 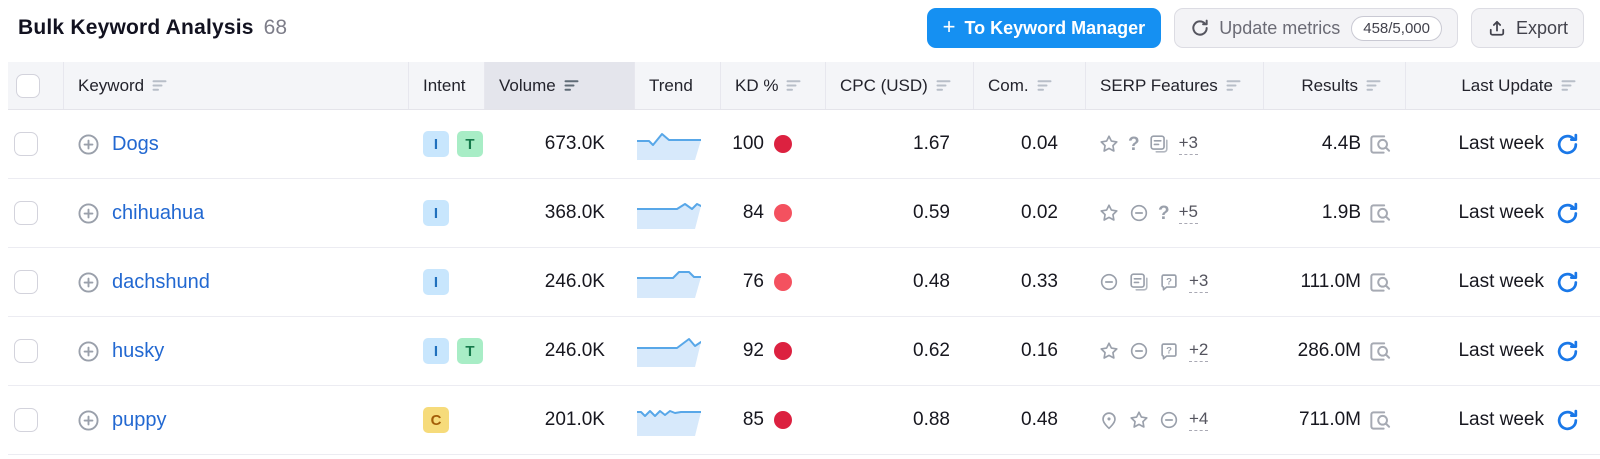 What do you see at coordinates (773, 85) in the screenshot?
I see `header-cell-kd: KD %` at bounding box center [773, 85].